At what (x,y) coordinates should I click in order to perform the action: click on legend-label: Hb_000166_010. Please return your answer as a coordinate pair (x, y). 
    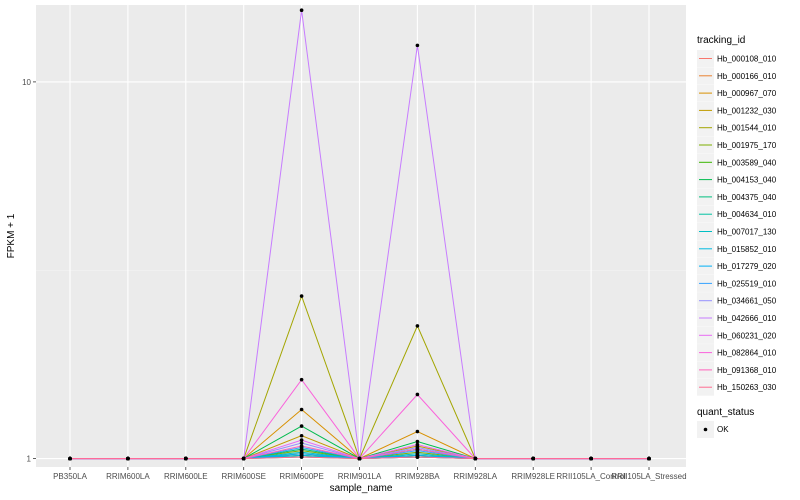
    Looking at the image, I should click on (747, 76).